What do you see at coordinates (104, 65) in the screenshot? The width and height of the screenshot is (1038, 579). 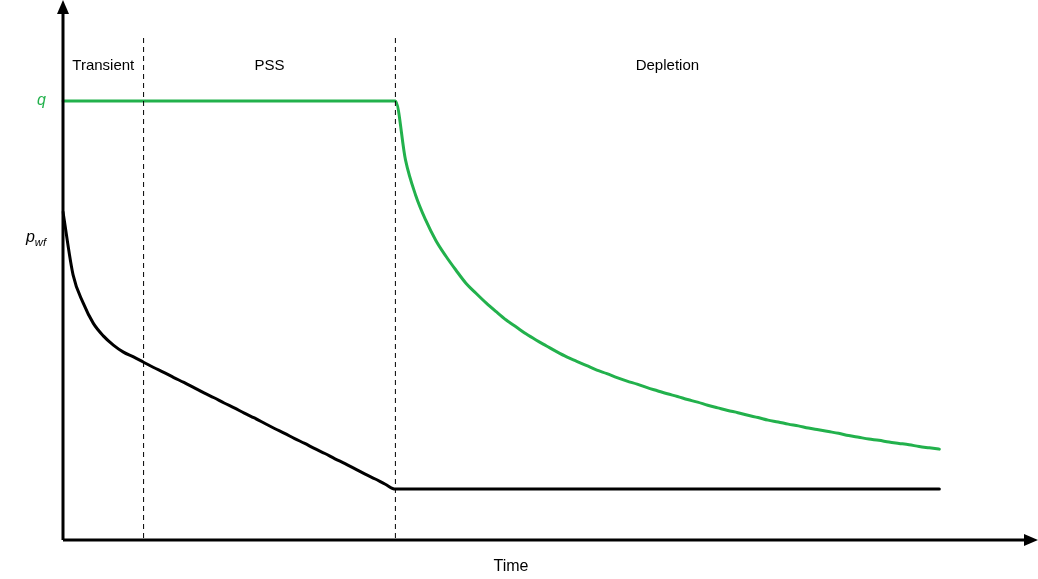 I see `text: Transient` at bounding box center [104, 65].